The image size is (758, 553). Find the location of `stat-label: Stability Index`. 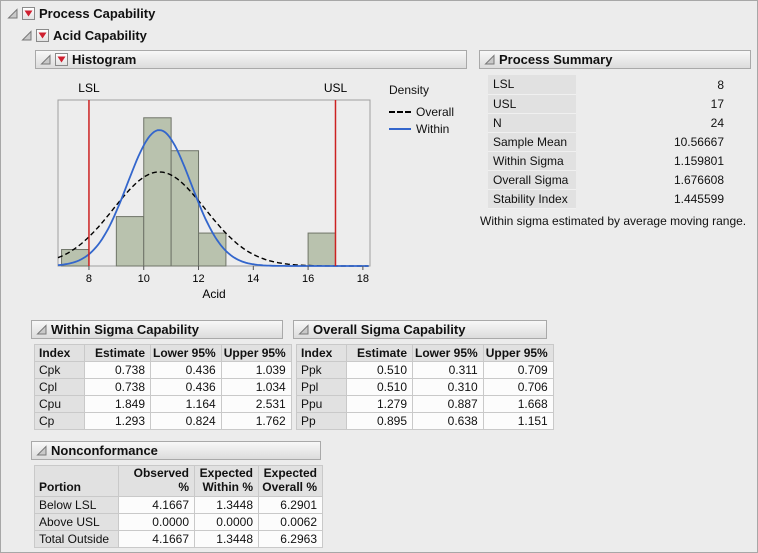

stat-label: Stability Index is located at coordinates (532, 199).